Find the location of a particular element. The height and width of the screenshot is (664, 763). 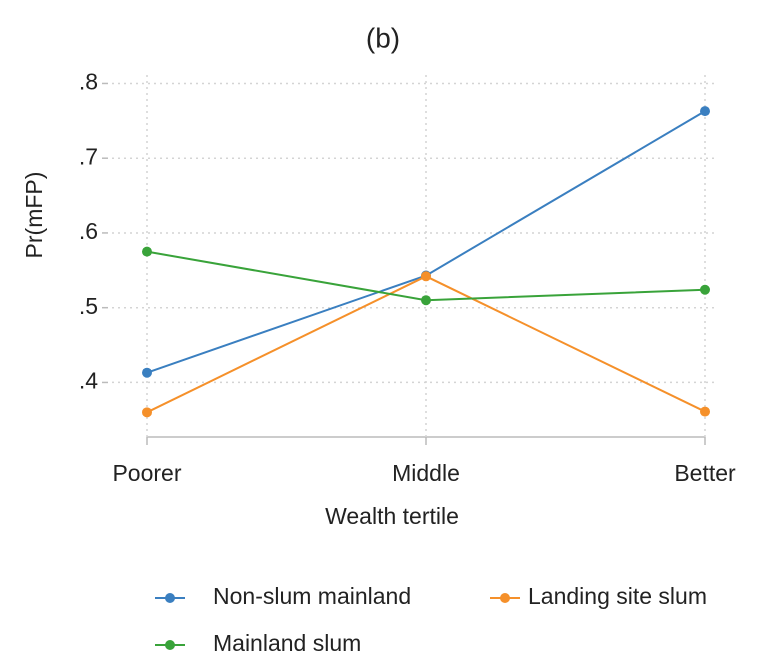

x-axis-title: Wealth tertile is located at coordinates (392, 516).